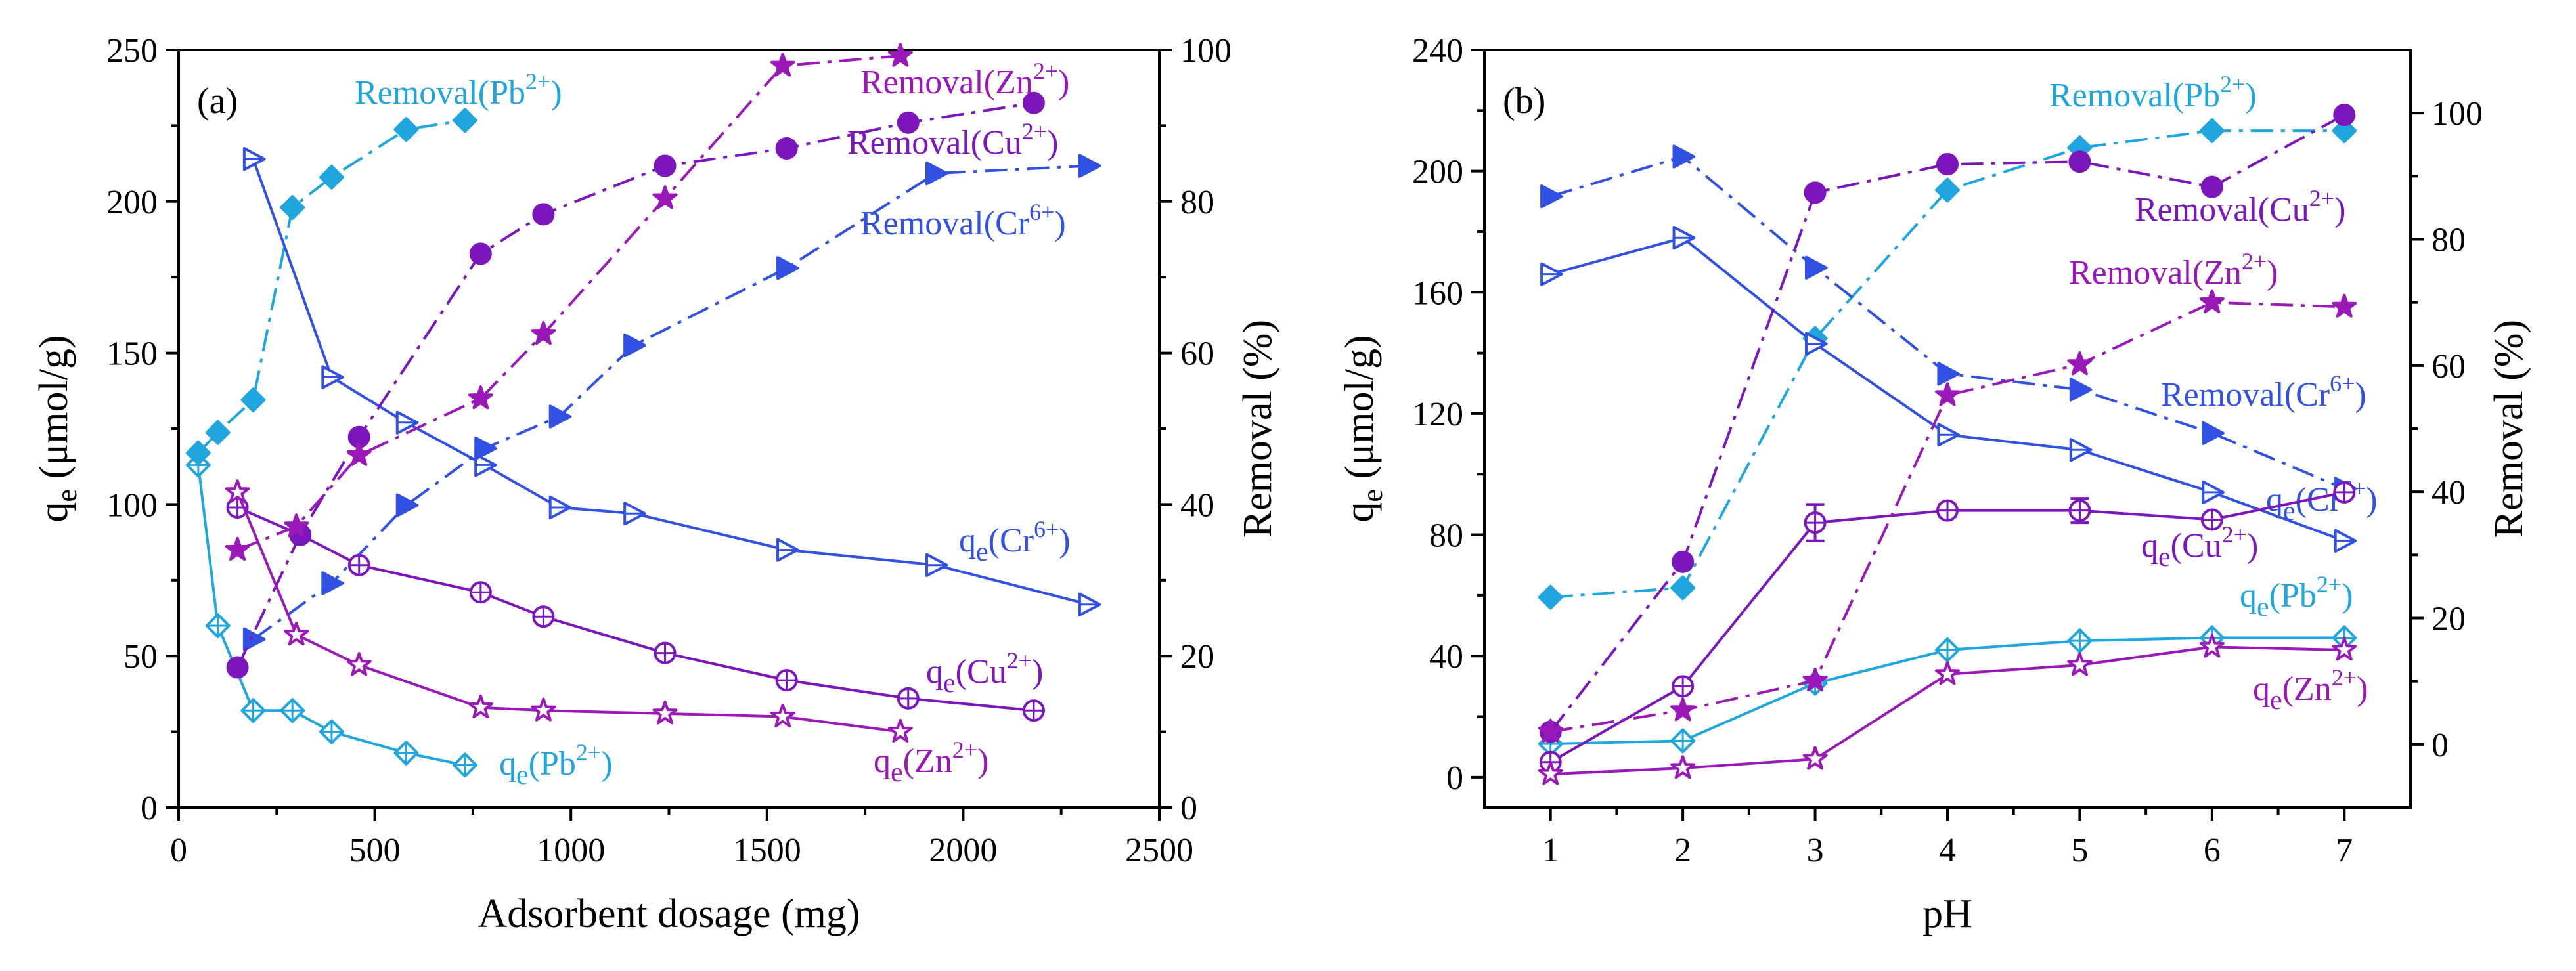 The image size is (2576, 971). I want to click on y-left-tick-label: 40, so click(1446, 657).